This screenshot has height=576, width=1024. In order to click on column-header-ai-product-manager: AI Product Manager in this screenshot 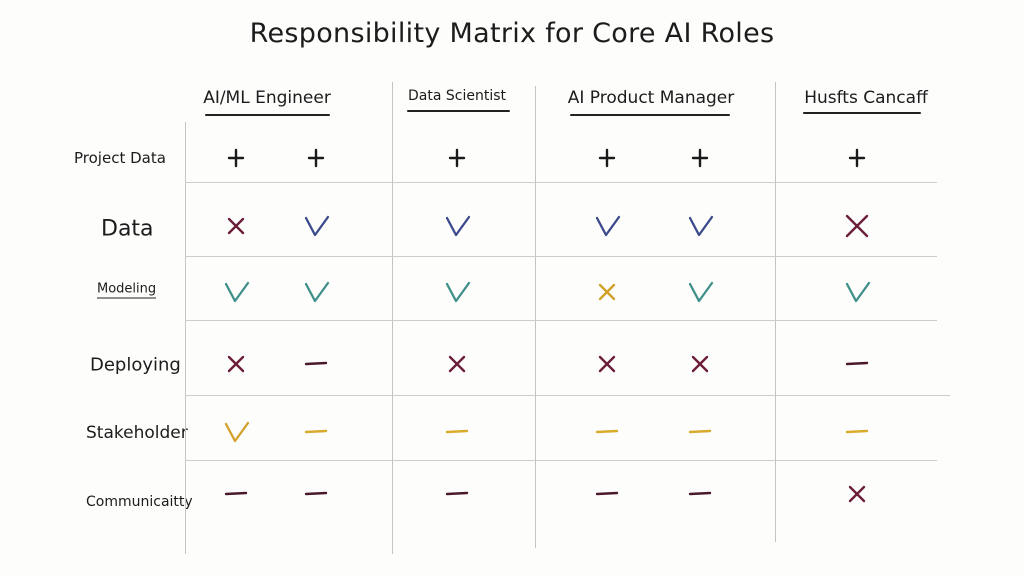, I will do `click(651, 98)`.